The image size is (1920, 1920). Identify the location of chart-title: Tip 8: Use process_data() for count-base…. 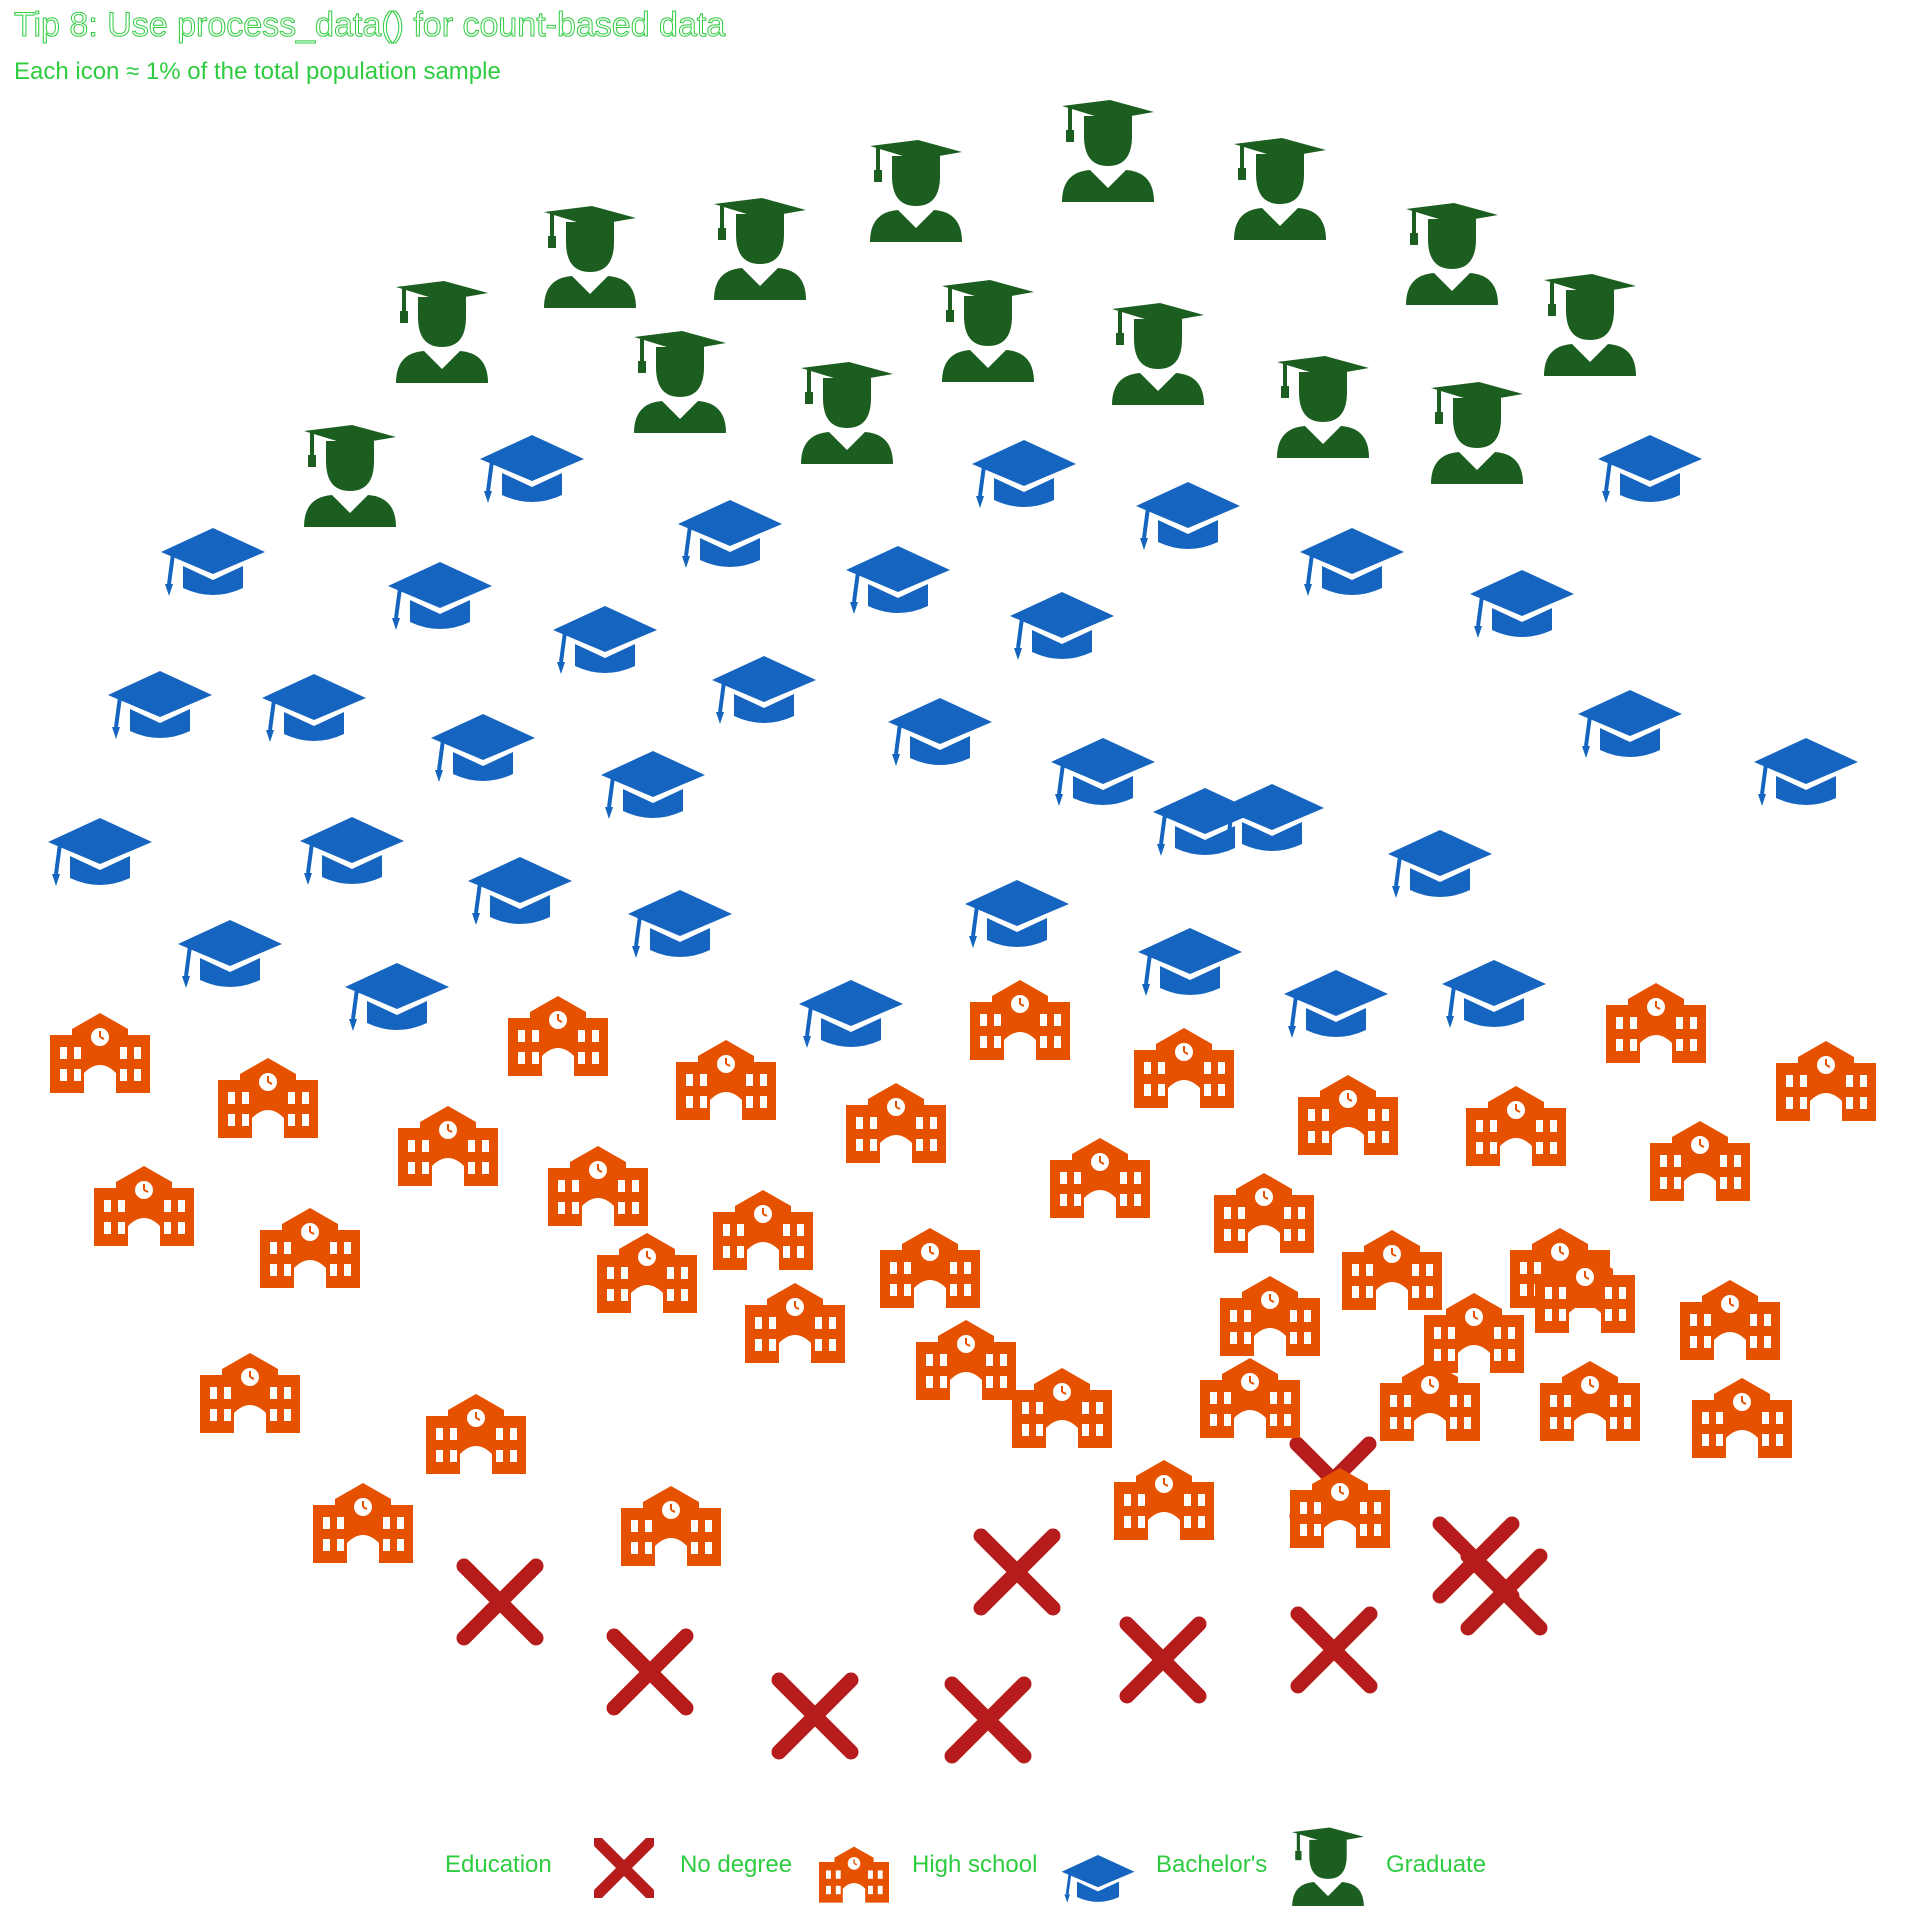
(369, 25).